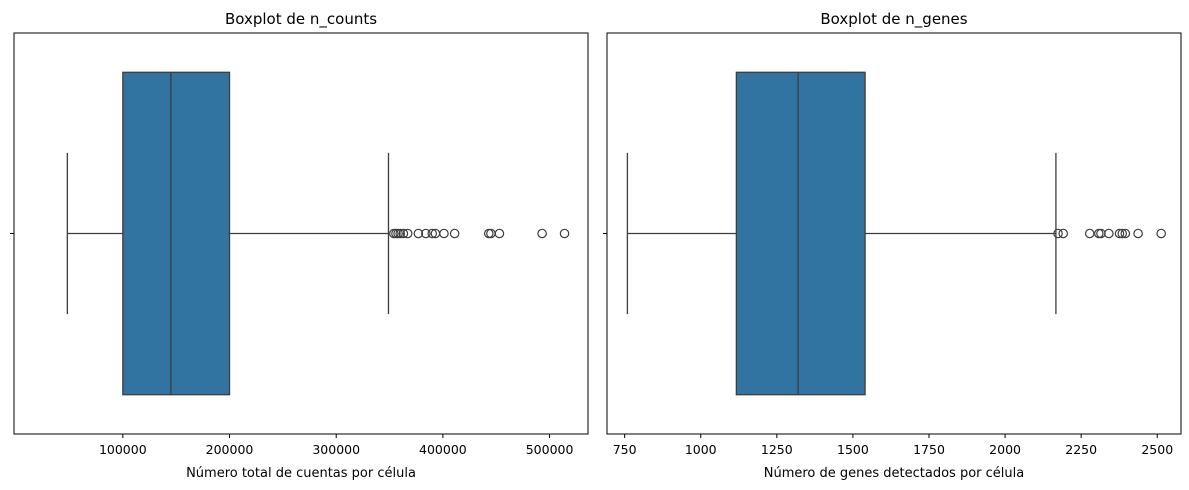  What do you see at coordinates (550, 449) in the screenshot?
I see `x-tick-label: 500000` at bounding box center [550, 449].